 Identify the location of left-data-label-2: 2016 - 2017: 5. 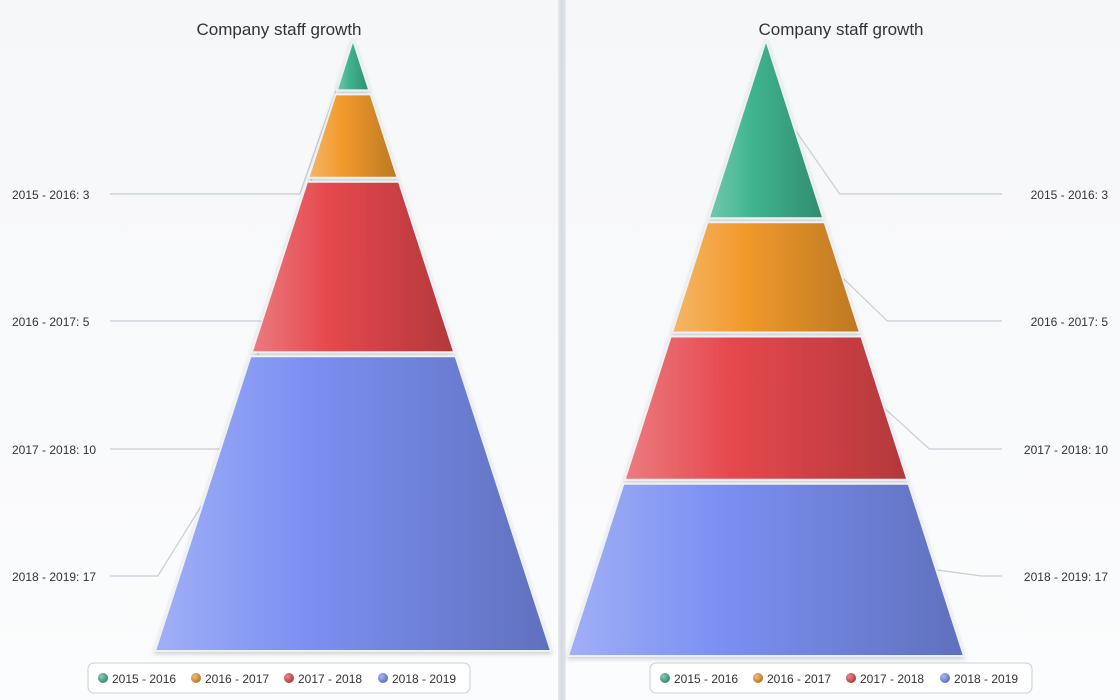
(51, 322).